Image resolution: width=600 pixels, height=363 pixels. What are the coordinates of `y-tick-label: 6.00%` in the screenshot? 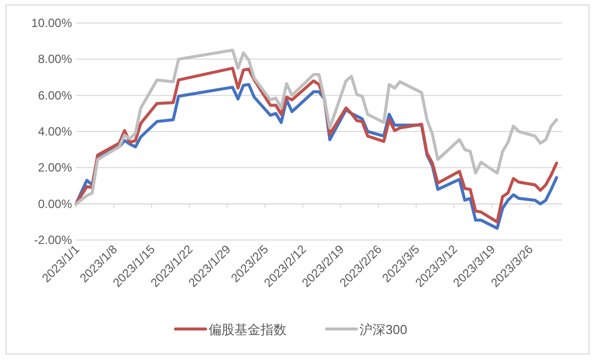 It's located at (55, 95).